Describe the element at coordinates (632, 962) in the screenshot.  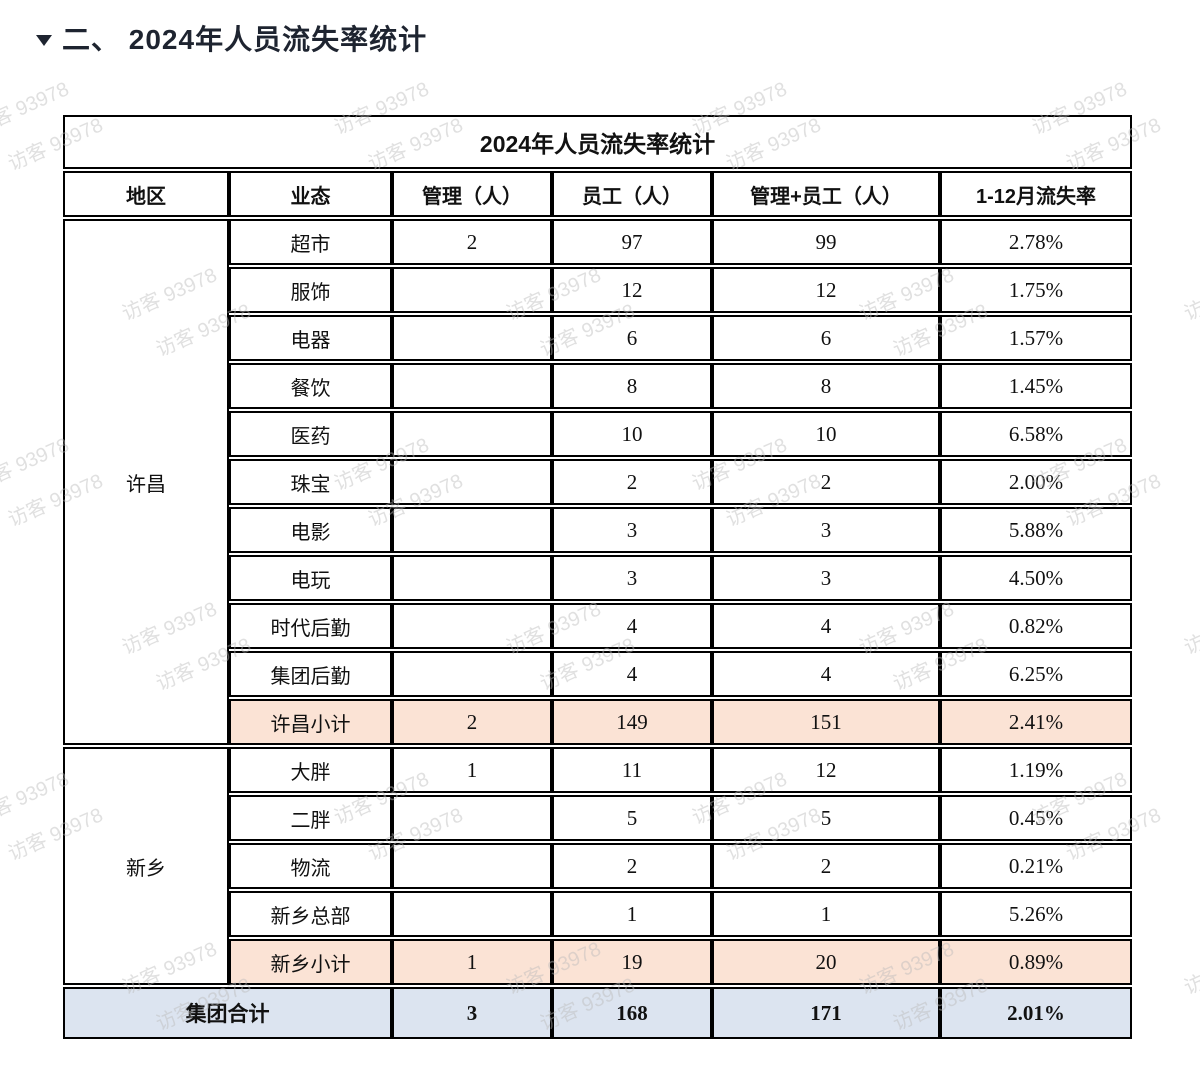
I see `staff-cell: 19` at that location.